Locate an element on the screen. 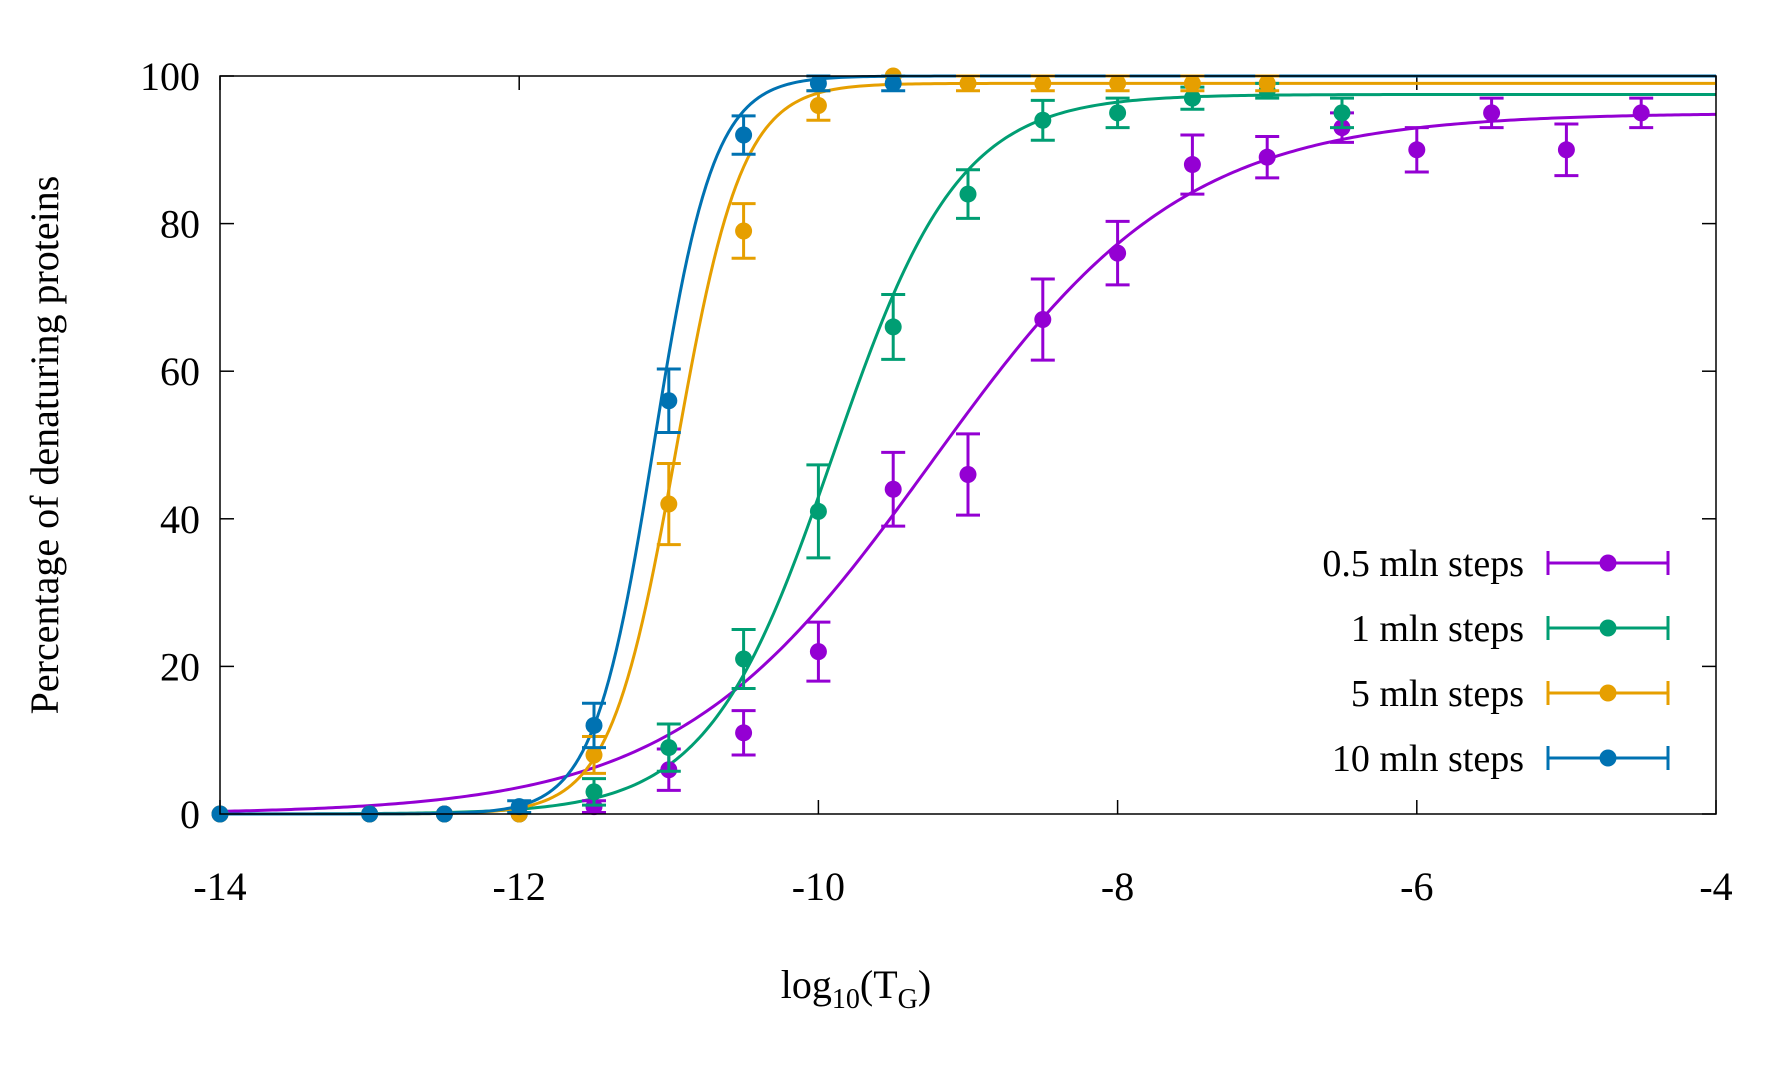  x-axis-title-sub-g: G is located at coordinates (908, 999).